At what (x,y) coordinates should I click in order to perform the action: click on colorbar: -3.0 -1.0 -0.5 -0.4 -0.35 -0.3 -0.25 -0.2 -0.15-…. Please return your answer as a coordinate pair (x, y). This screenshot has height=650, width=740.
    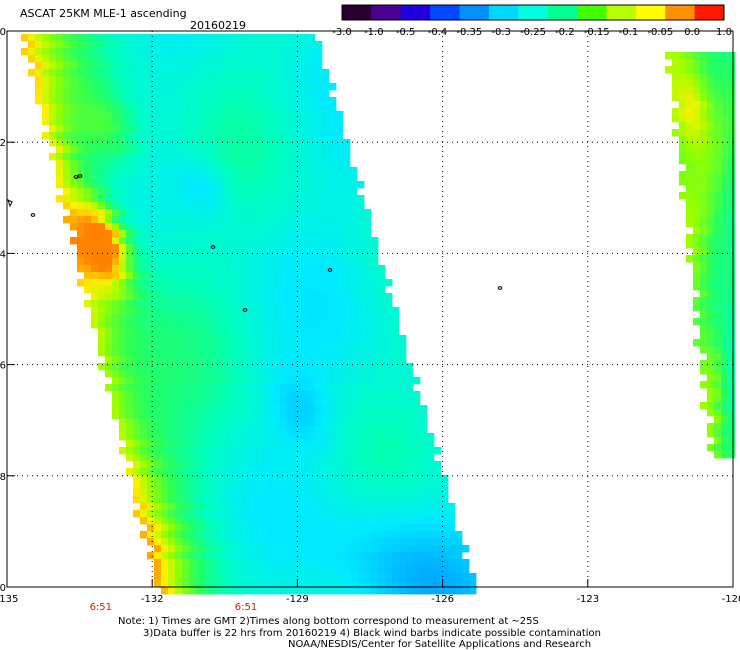
    Looking at the image, I should click on (532, 21).